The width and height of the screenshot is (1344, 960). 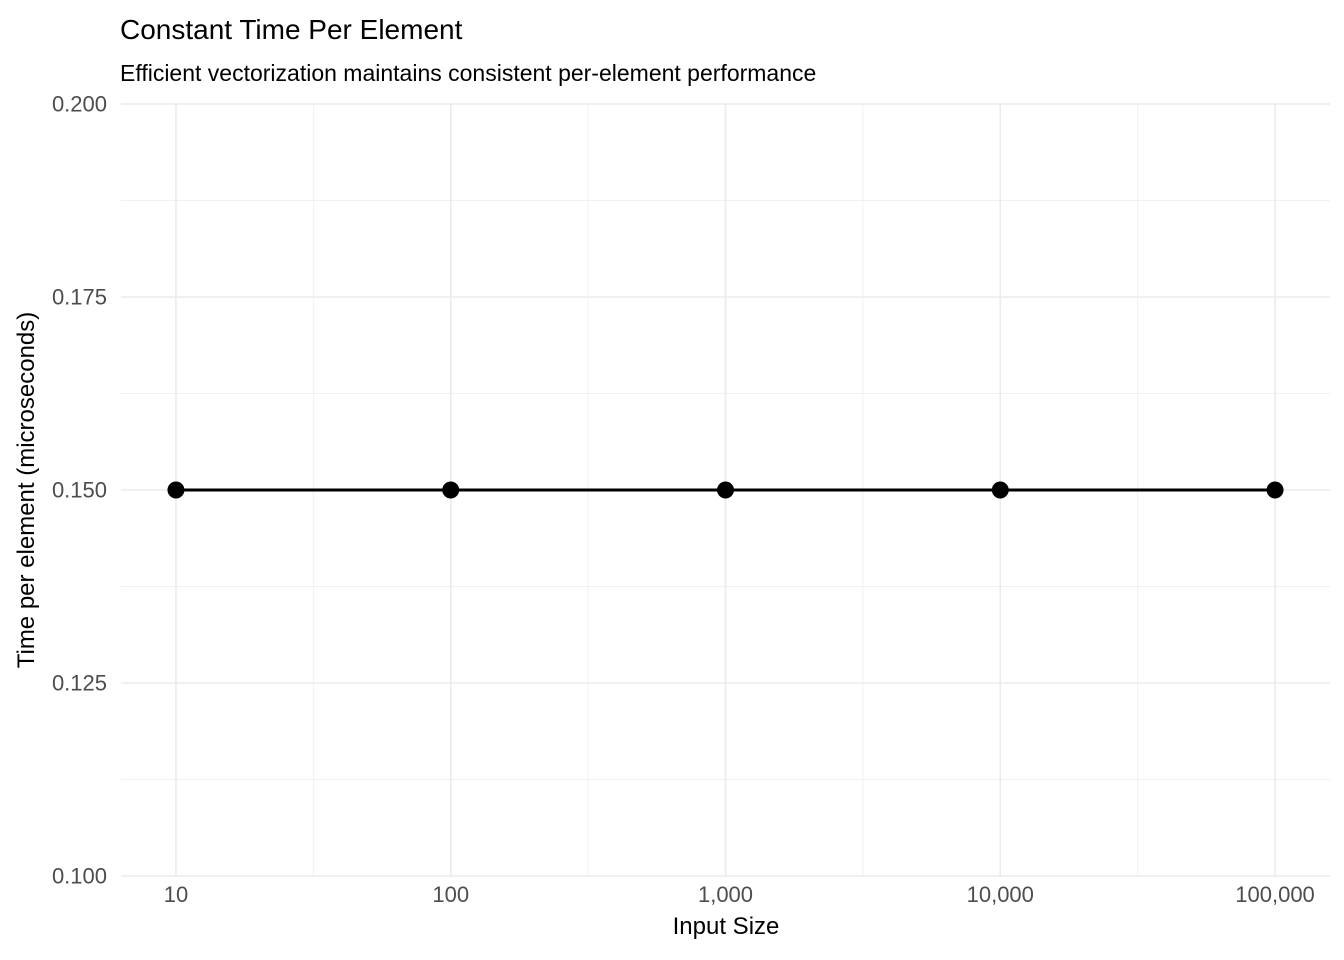 I want to click on y-tick-label: 0.200, so click(x=79, y=103).